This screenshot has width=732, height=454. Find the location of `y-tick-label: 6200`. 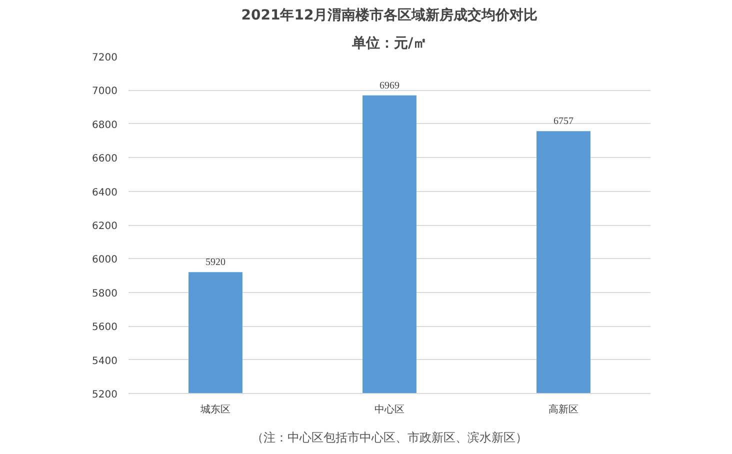

y-tick-label: 6200 is located at coordinates (105, 226).